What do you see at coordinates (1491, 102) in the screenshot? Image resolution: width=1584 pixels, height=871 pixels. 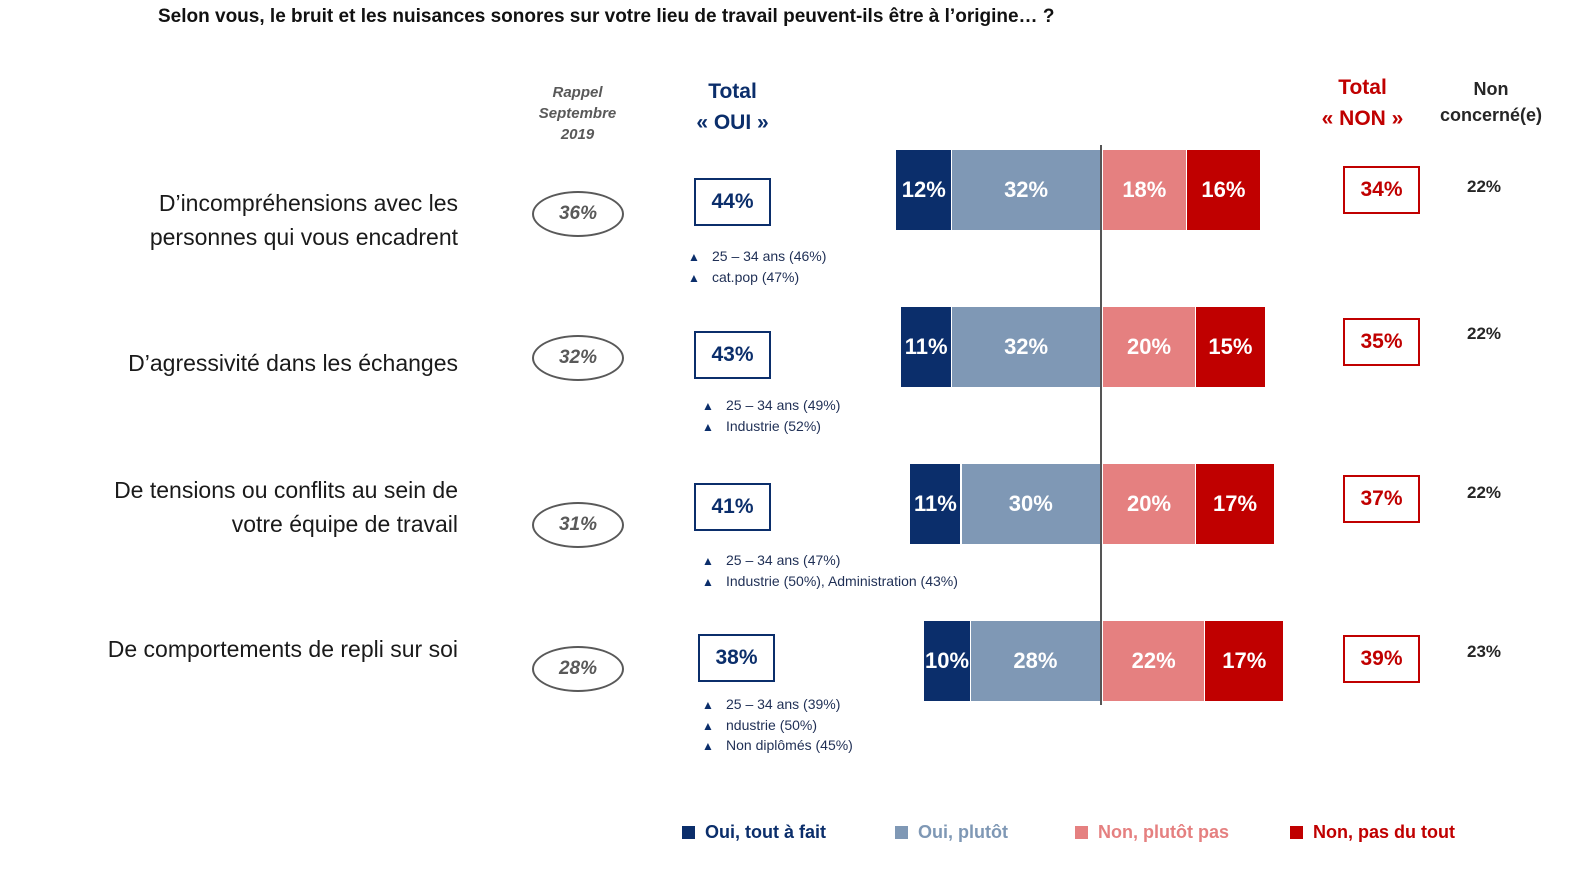 I see `header-non-concerne: Non concerné(e)` at bounding box center [1491, 102].